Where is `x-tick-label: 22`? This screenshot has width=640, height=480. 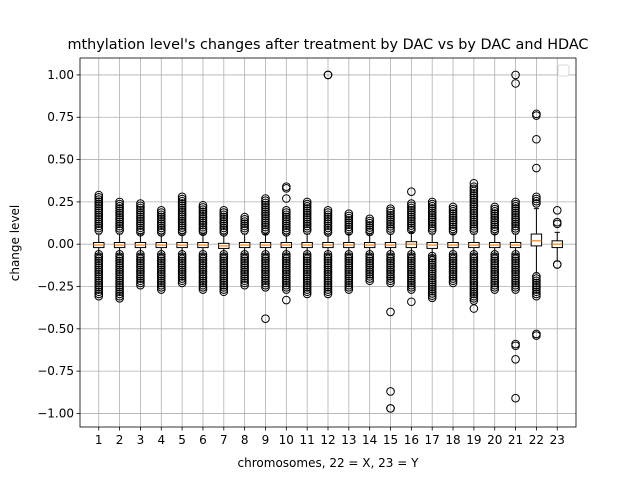
x-tick-label: 22 is located at coordinates (536, 440).